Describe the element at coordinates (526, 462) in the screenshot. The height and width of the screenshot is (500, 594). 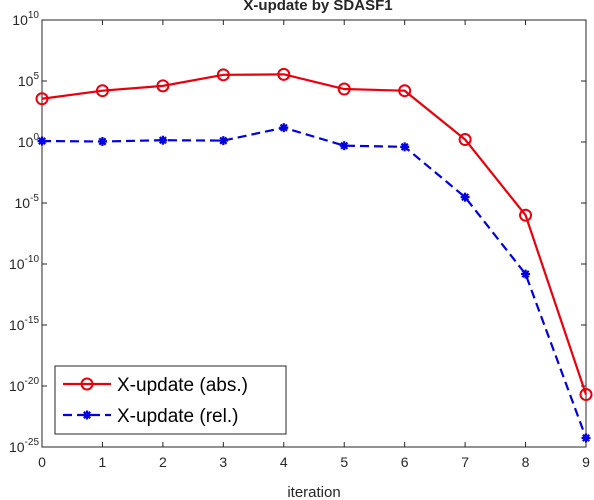
I see `x-tick-label: 8` at that location.